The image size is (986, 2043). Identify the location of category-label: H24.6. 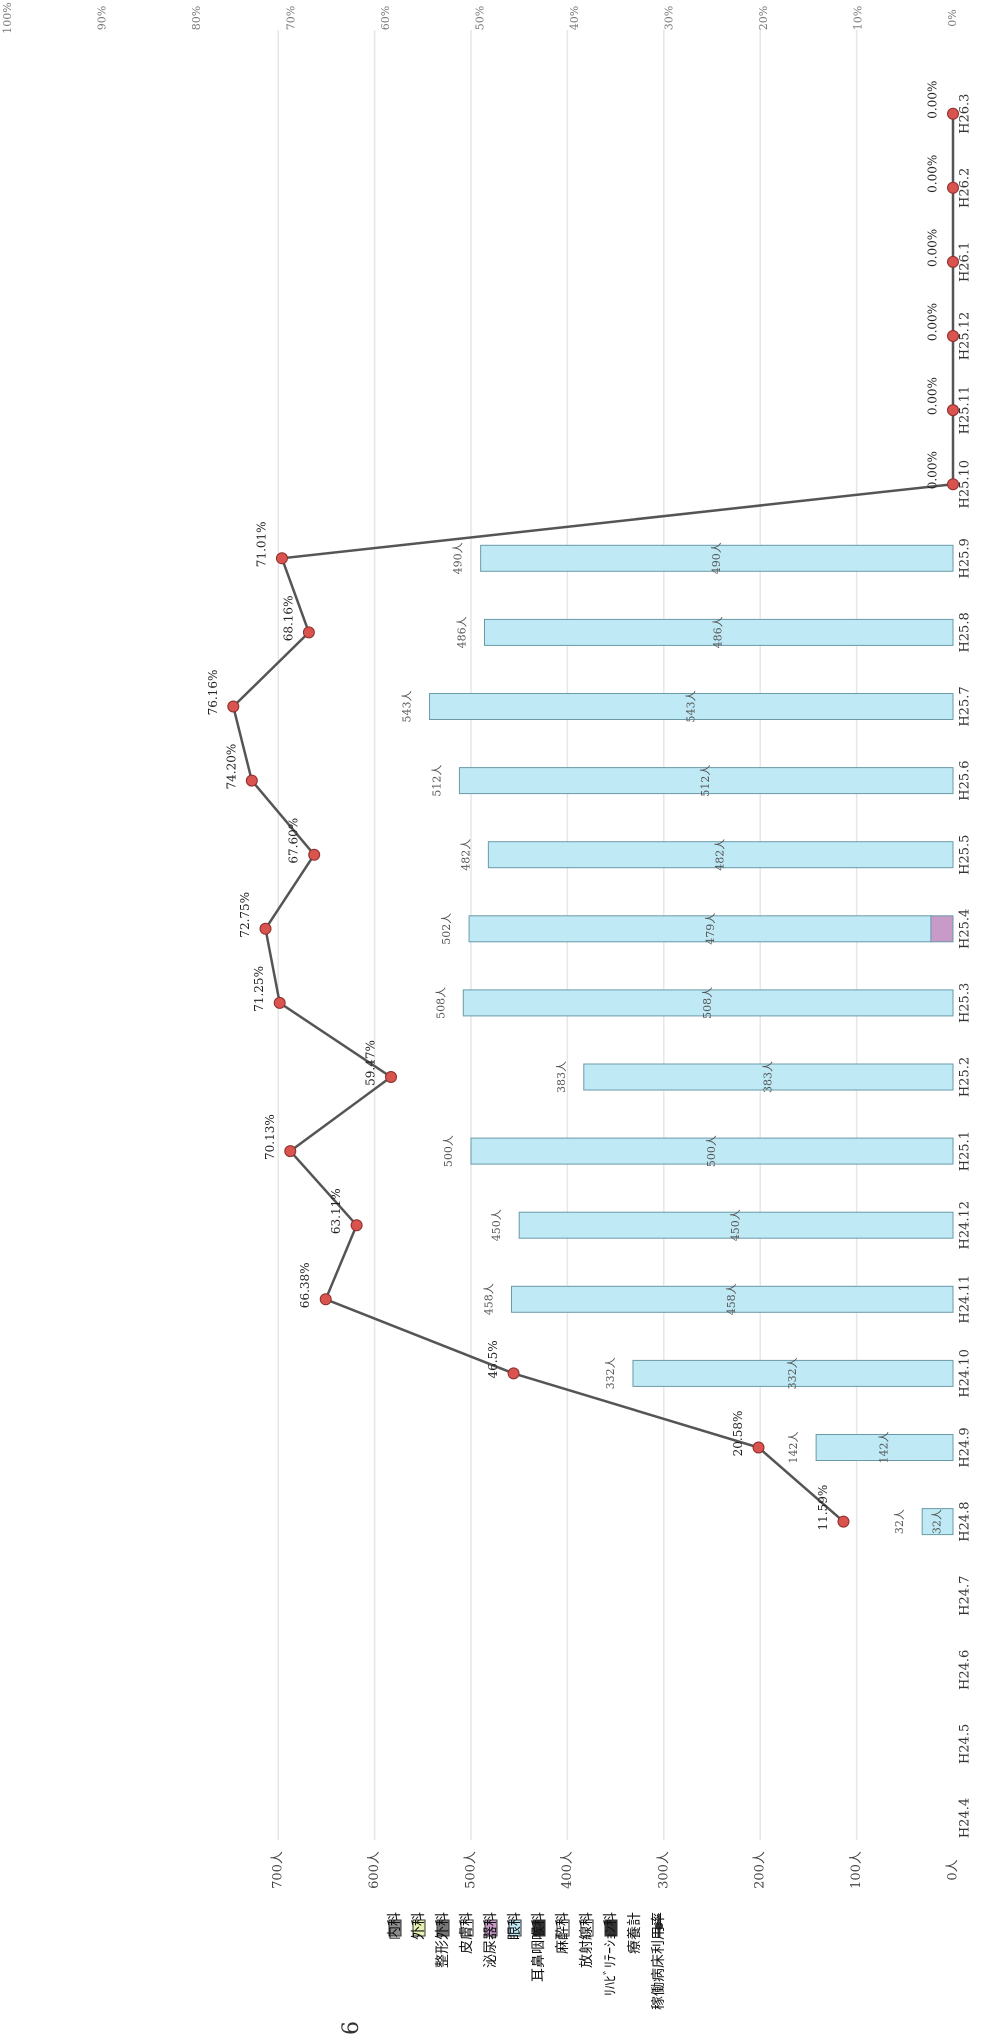
(965, 1670).